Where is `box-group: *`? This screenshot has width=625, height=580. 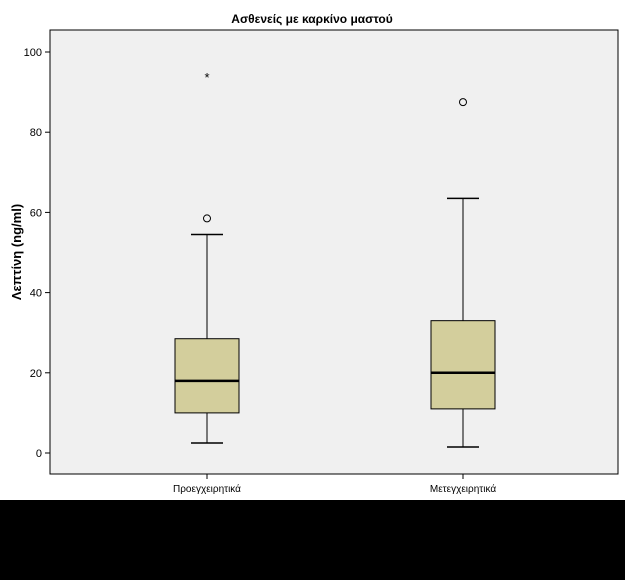
box-group: * is located at coordinates (207, 257).